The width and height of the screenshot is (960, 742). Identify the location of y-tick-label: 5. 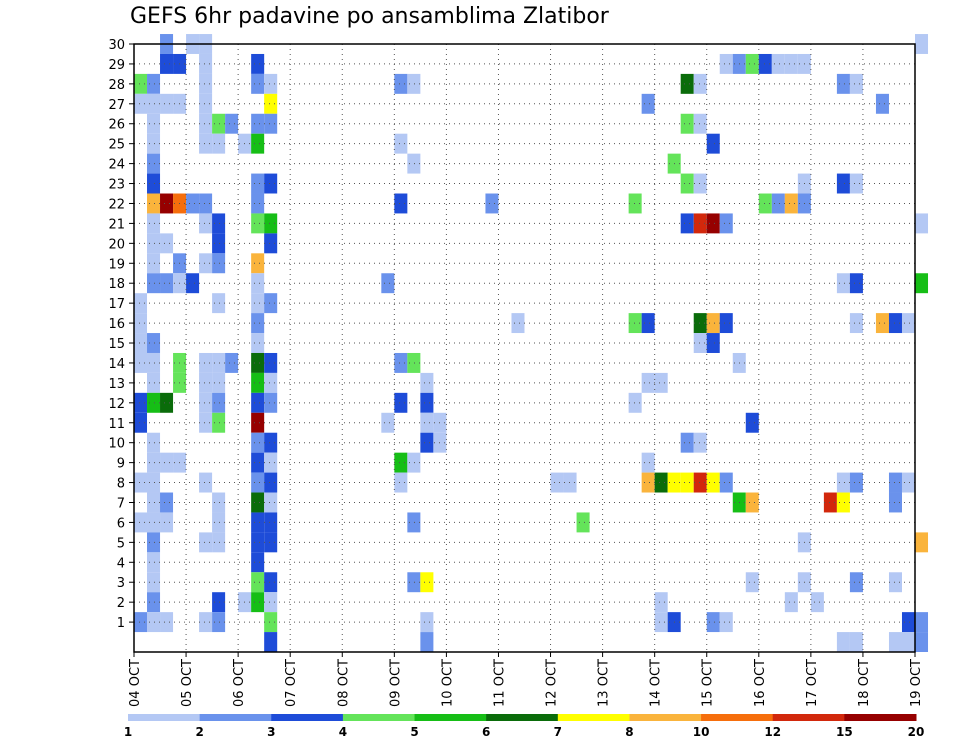
(121, 543).